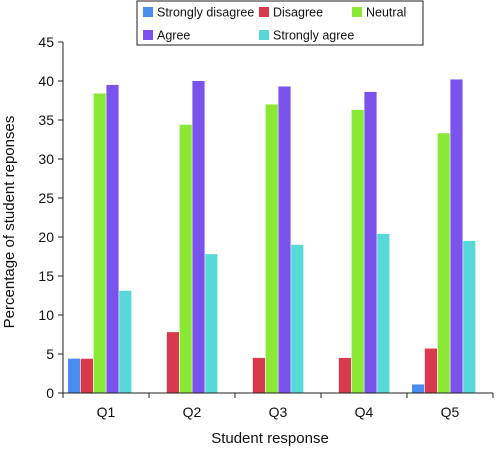  I want to click on y-tick-label: 45, so click(46, 42).